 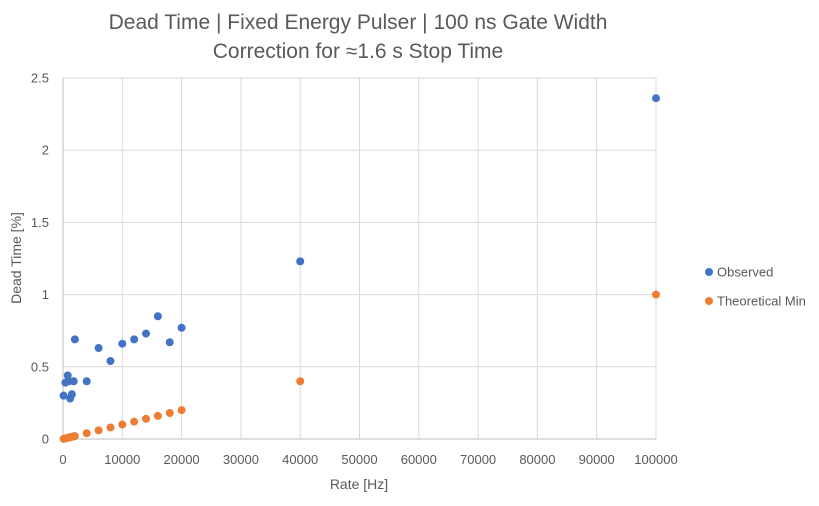 I want to click on y-tick-label: 1.5, so click(x=40, y=222).